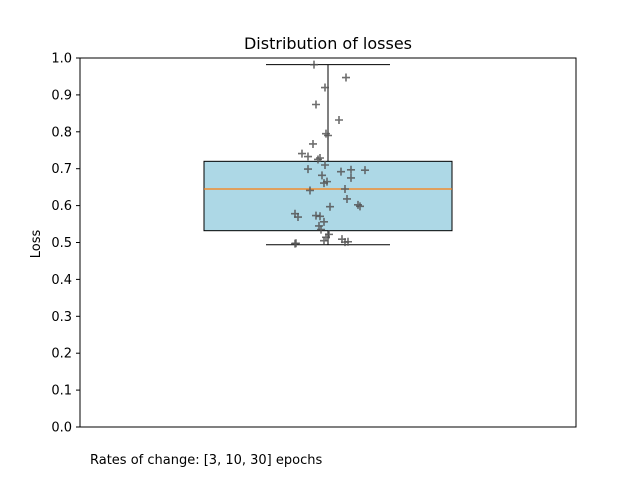 The width and height of the screenshot is (640, 480). What do you see at coordinates (61, 59) in the screenshot?
I see `y-tick-label: 1.0` at bounding box center [61, 59].